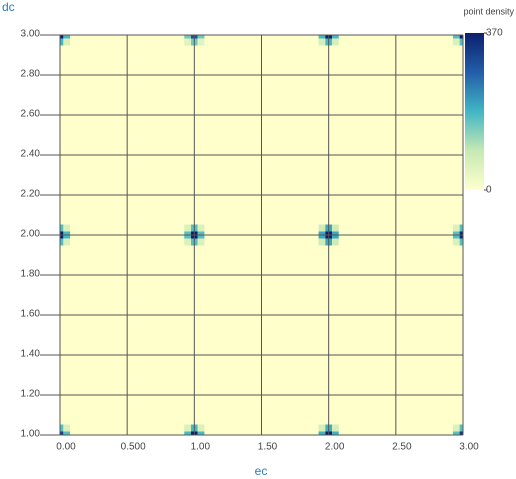  What do you see at coordinates (494, 33) in the screenshot?
I see `colorbar-tick-label: 370` at bounding box center [494, 33].